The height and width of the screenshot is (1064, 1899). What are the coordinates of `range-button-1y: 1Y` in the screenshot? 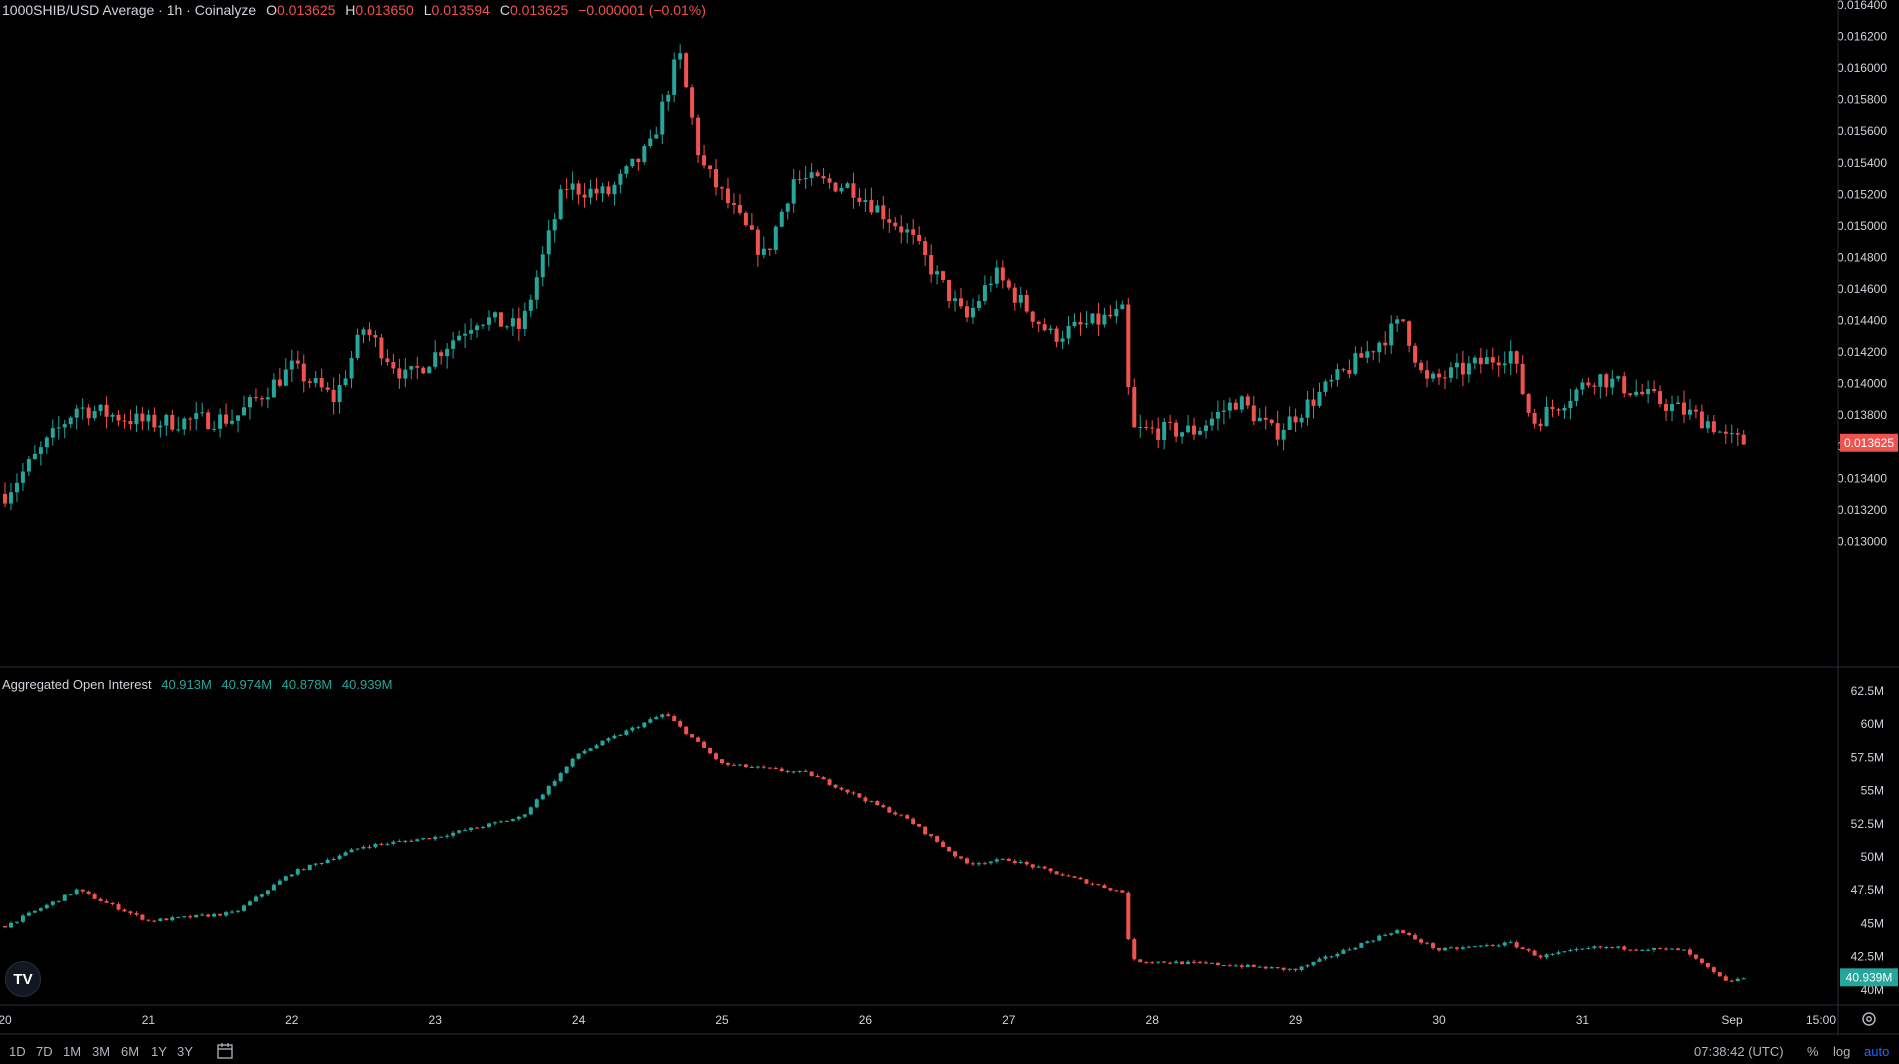 It's located at (159, 1051).